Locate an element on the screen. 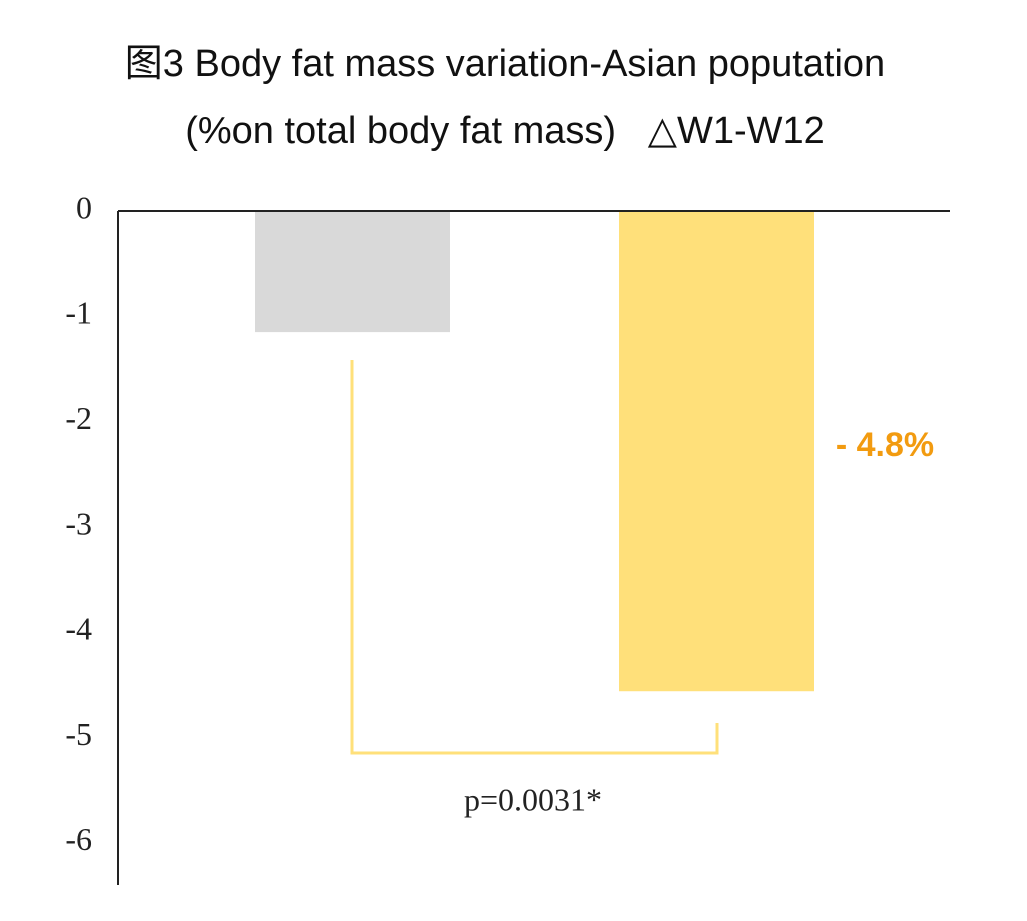 This screenshot has width=1027, height=921. y-tick-label: -3 is located at coordinates (78, 523).